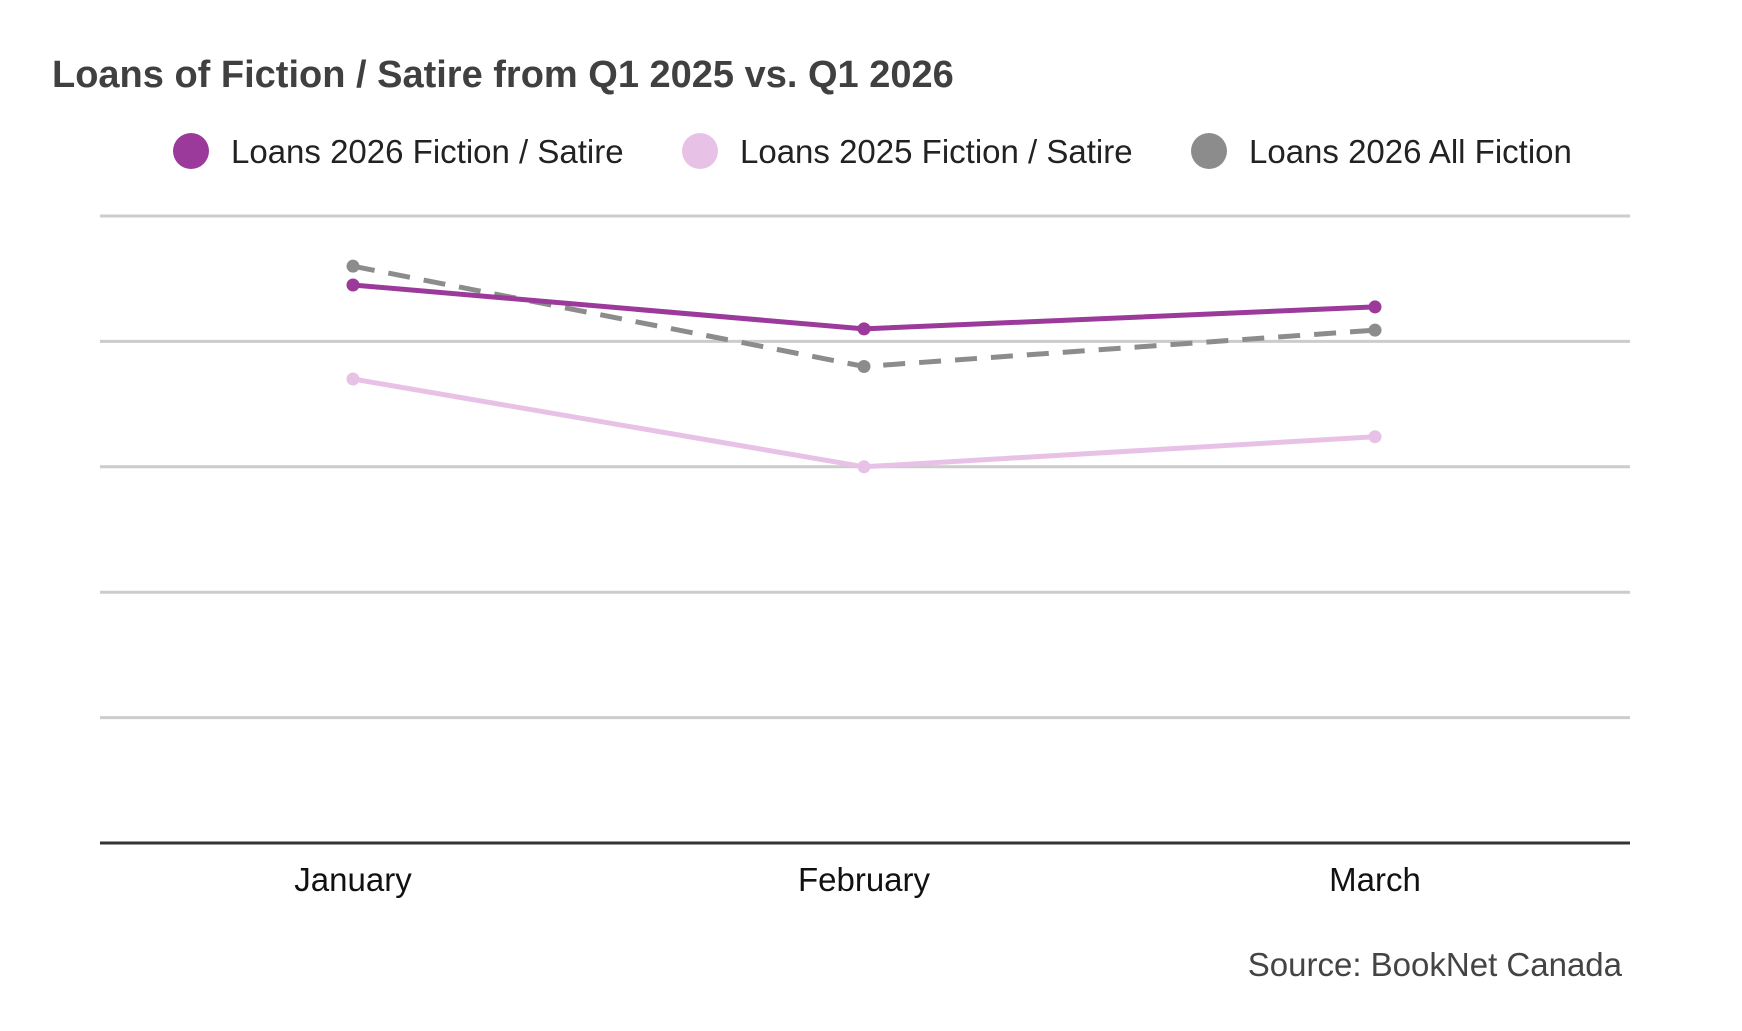 The image size is (1742, 1031). What do you see at coordinates (427, 151) in the screenshot?
I see `legend-label: Loans 2026 Fiction / Satire` at bounding box center [427, 151].